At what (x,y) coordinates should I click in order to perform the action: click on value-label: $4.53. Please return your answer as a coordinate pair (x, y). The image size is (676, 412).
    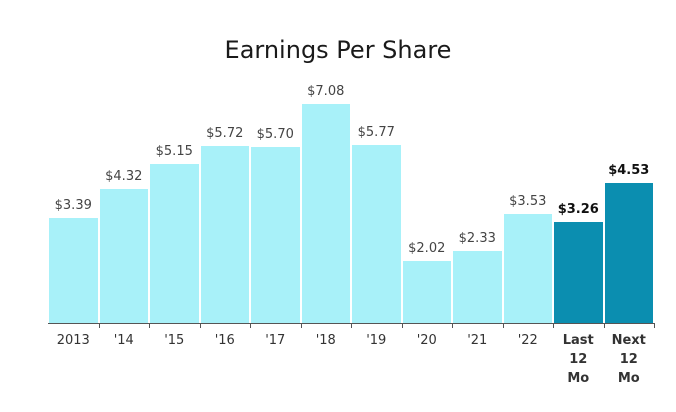
    Looking at the image, I should click on (629, 170).